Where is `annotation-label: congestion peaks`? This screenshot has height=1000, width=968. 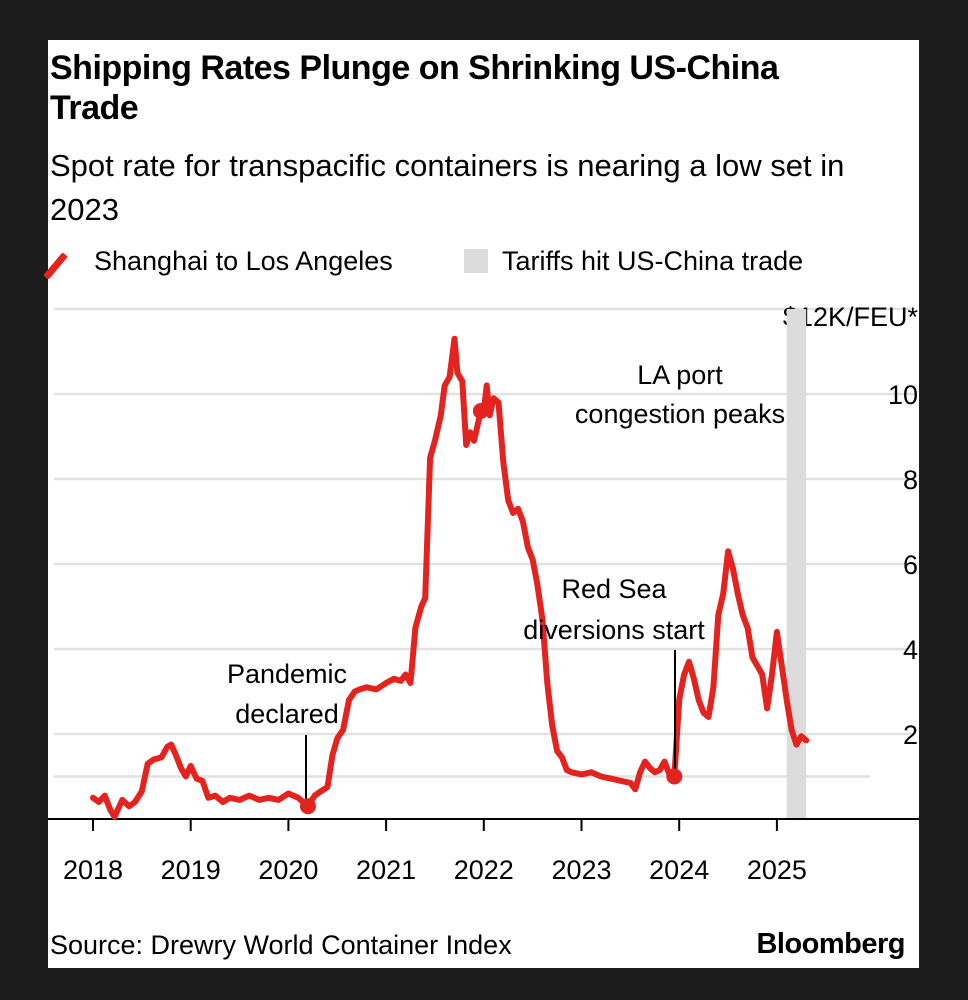
annotation-label: congestion peaks is located at coordinates (680, 414).